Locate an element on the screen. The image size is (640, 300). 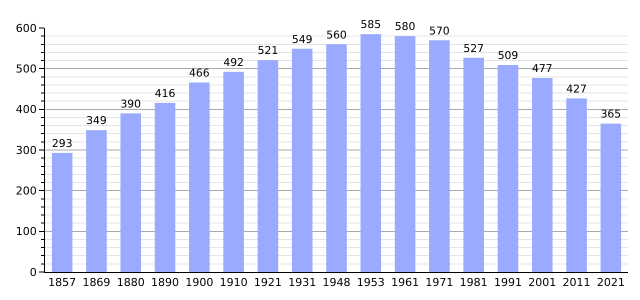
x-tick-label: 1880 is located at coordinates (130, 283).